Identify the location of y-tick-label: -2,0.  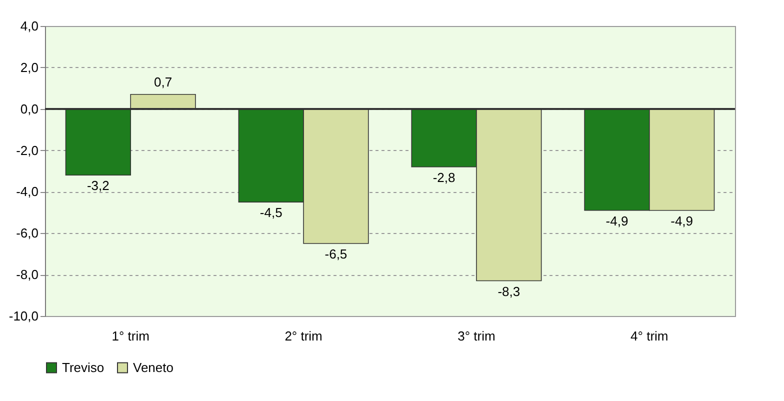
(27, 150).